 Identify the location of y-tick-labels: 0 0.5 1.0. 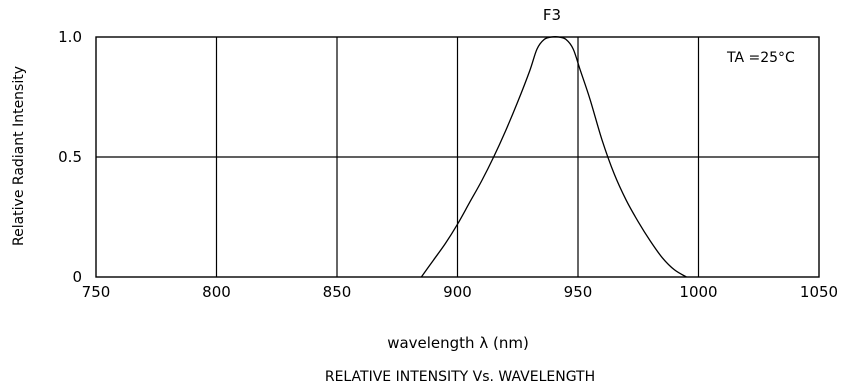
(70, 157).